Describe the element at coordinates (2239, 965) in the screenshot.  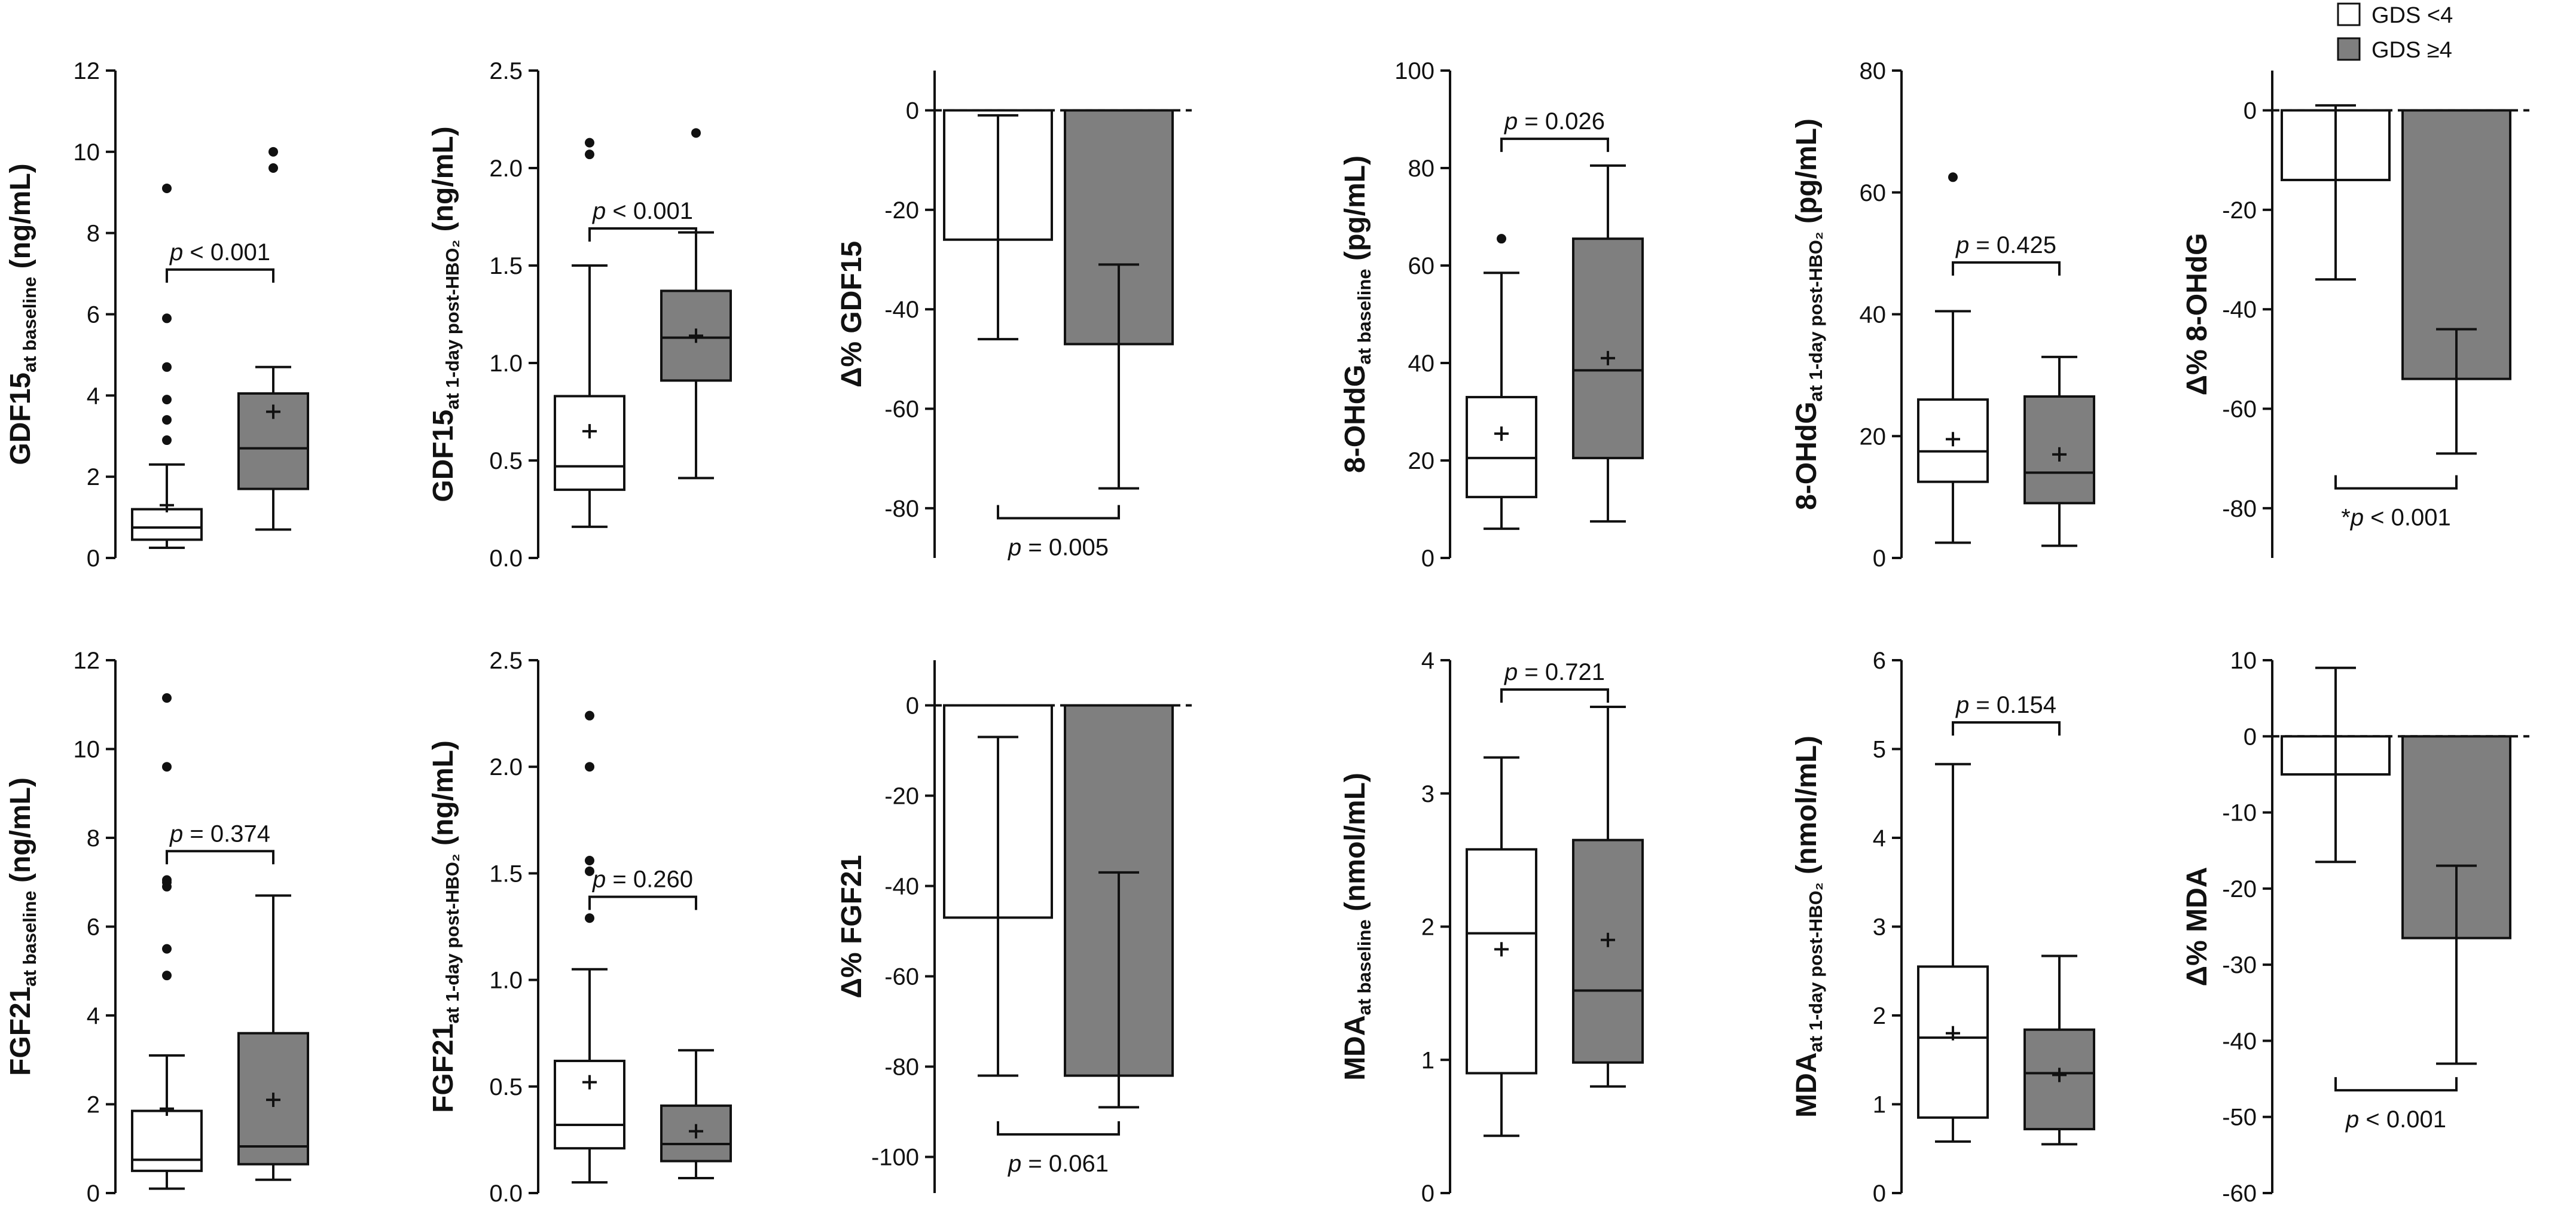
I see `y-tick-label: -30` at that location.